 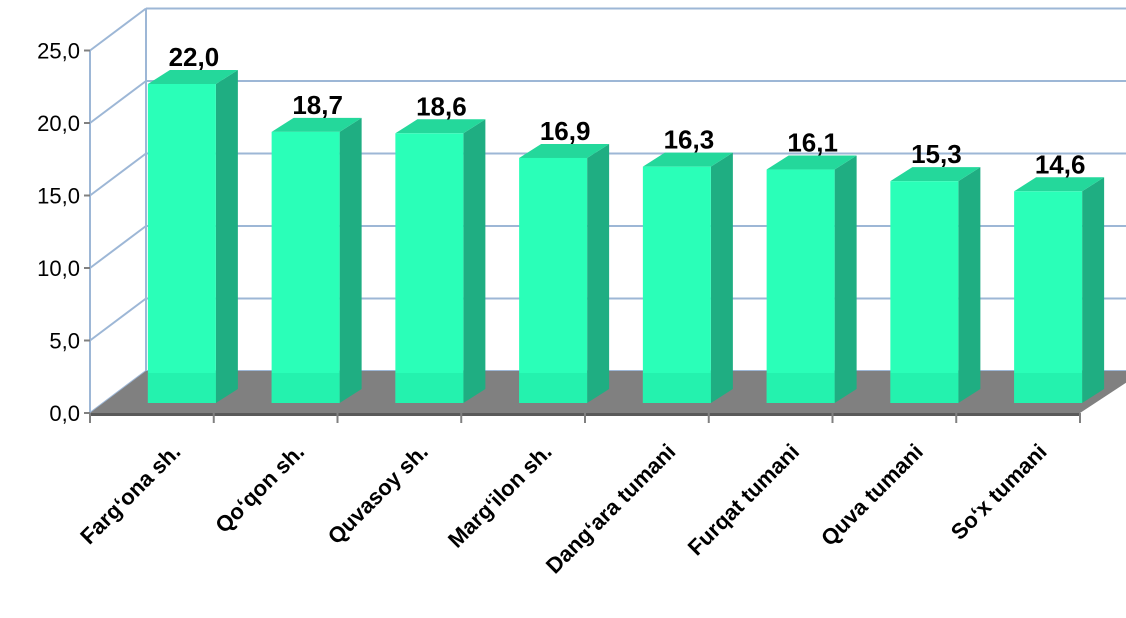 What do you see at coordinates (999, 492) in the screenshot?
I see `category-label: So‘x tumani` at bounding box center [999, 492].